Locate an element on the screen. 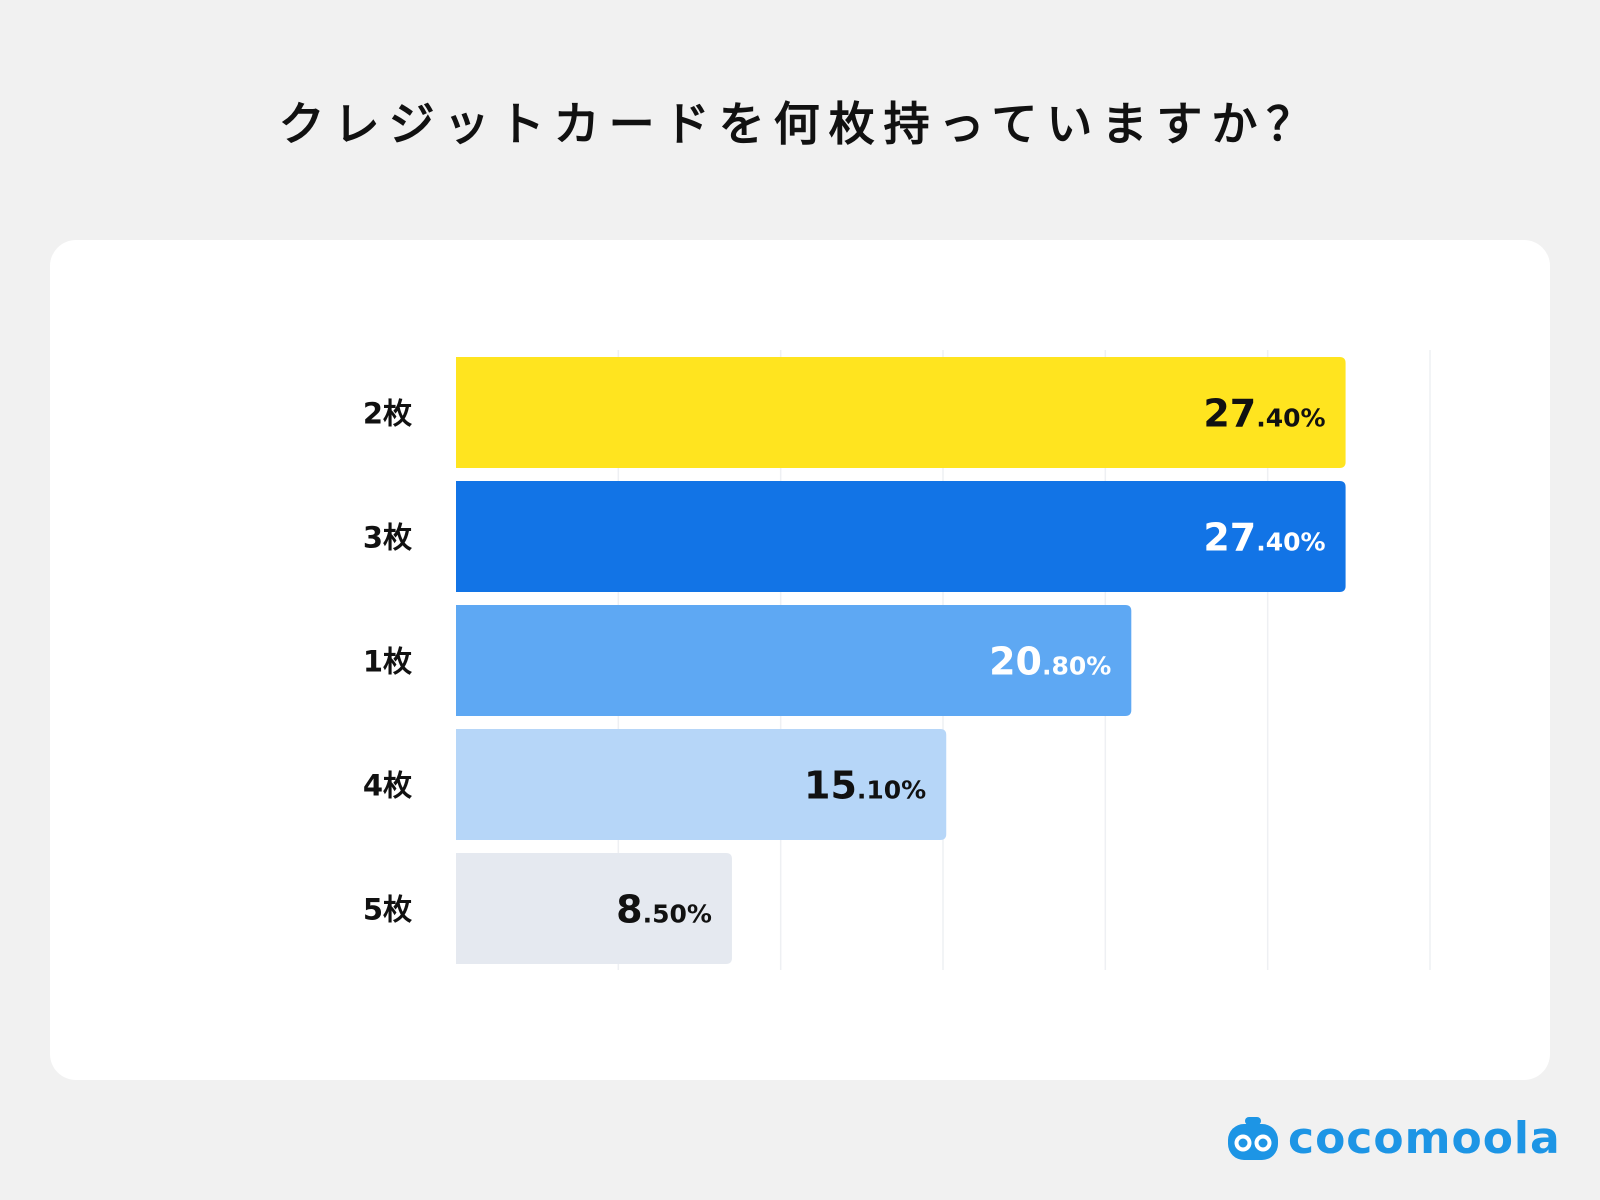 Image resolution: width=1600 pixels, height=1200 pixels. robot-face-icon is located at coordinates (1253, 1138).